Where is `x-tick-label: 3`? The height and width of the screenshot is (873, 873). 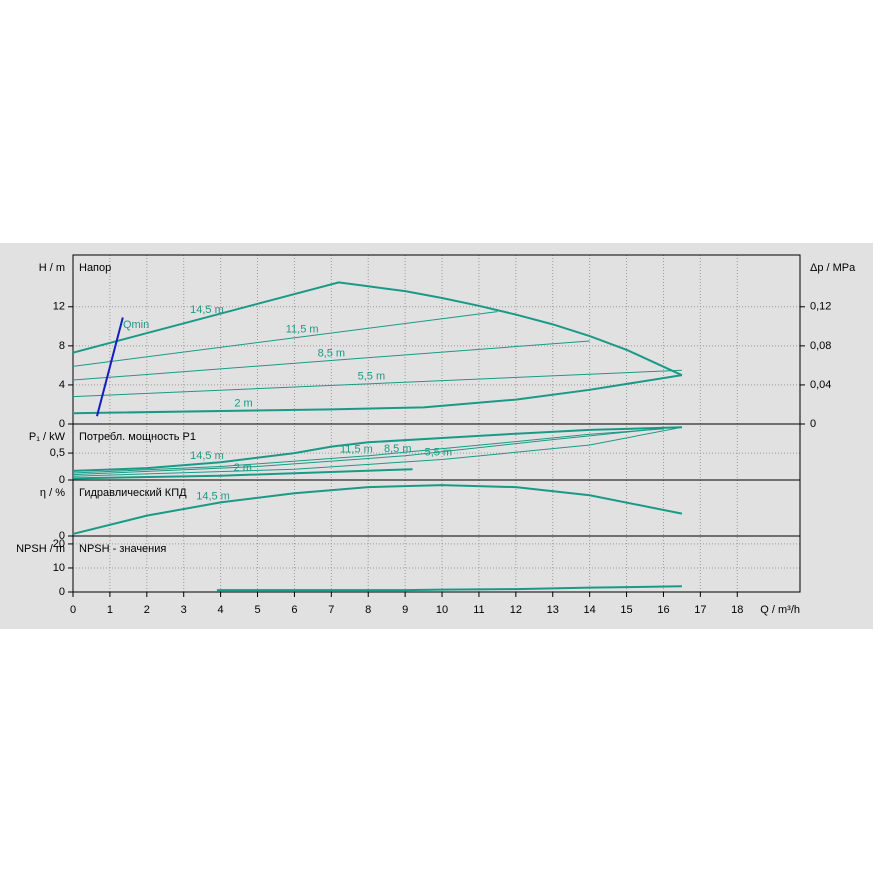 x-tick-label: 3 is located at coordinates (184, 610).